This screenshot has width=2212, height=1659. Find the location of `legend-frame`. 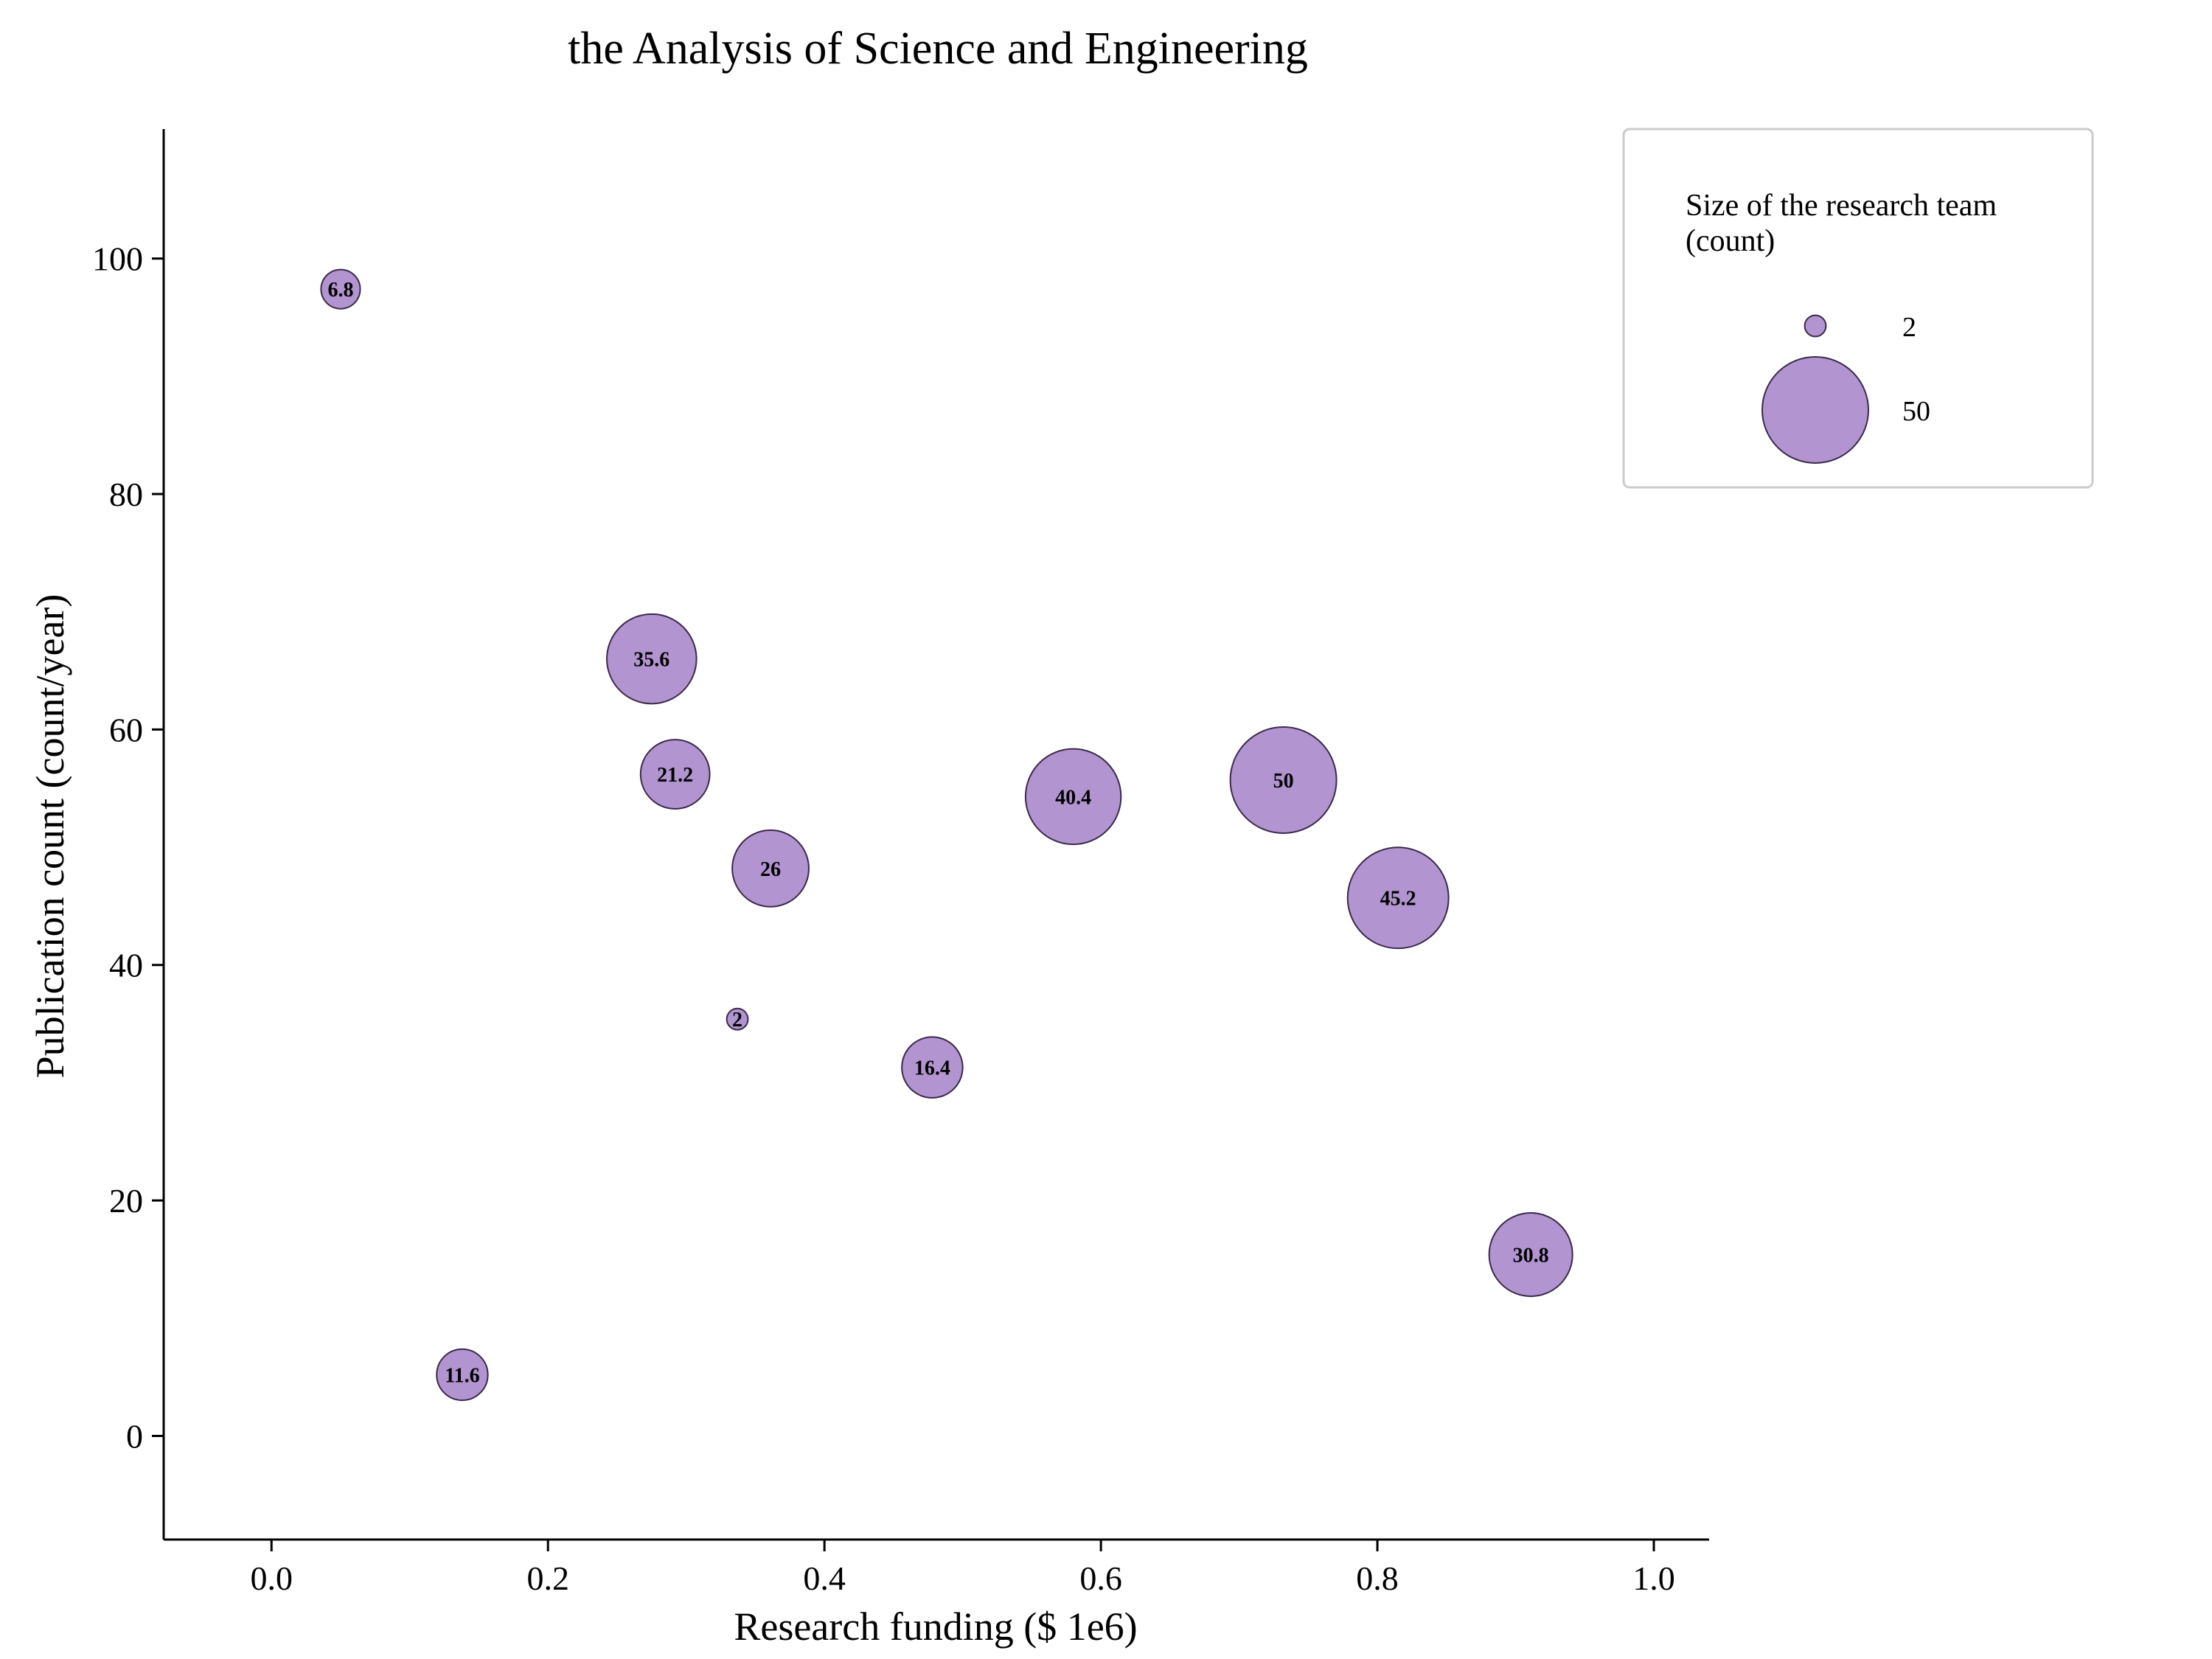

legend-frame is located at coordinates (1858, 308).